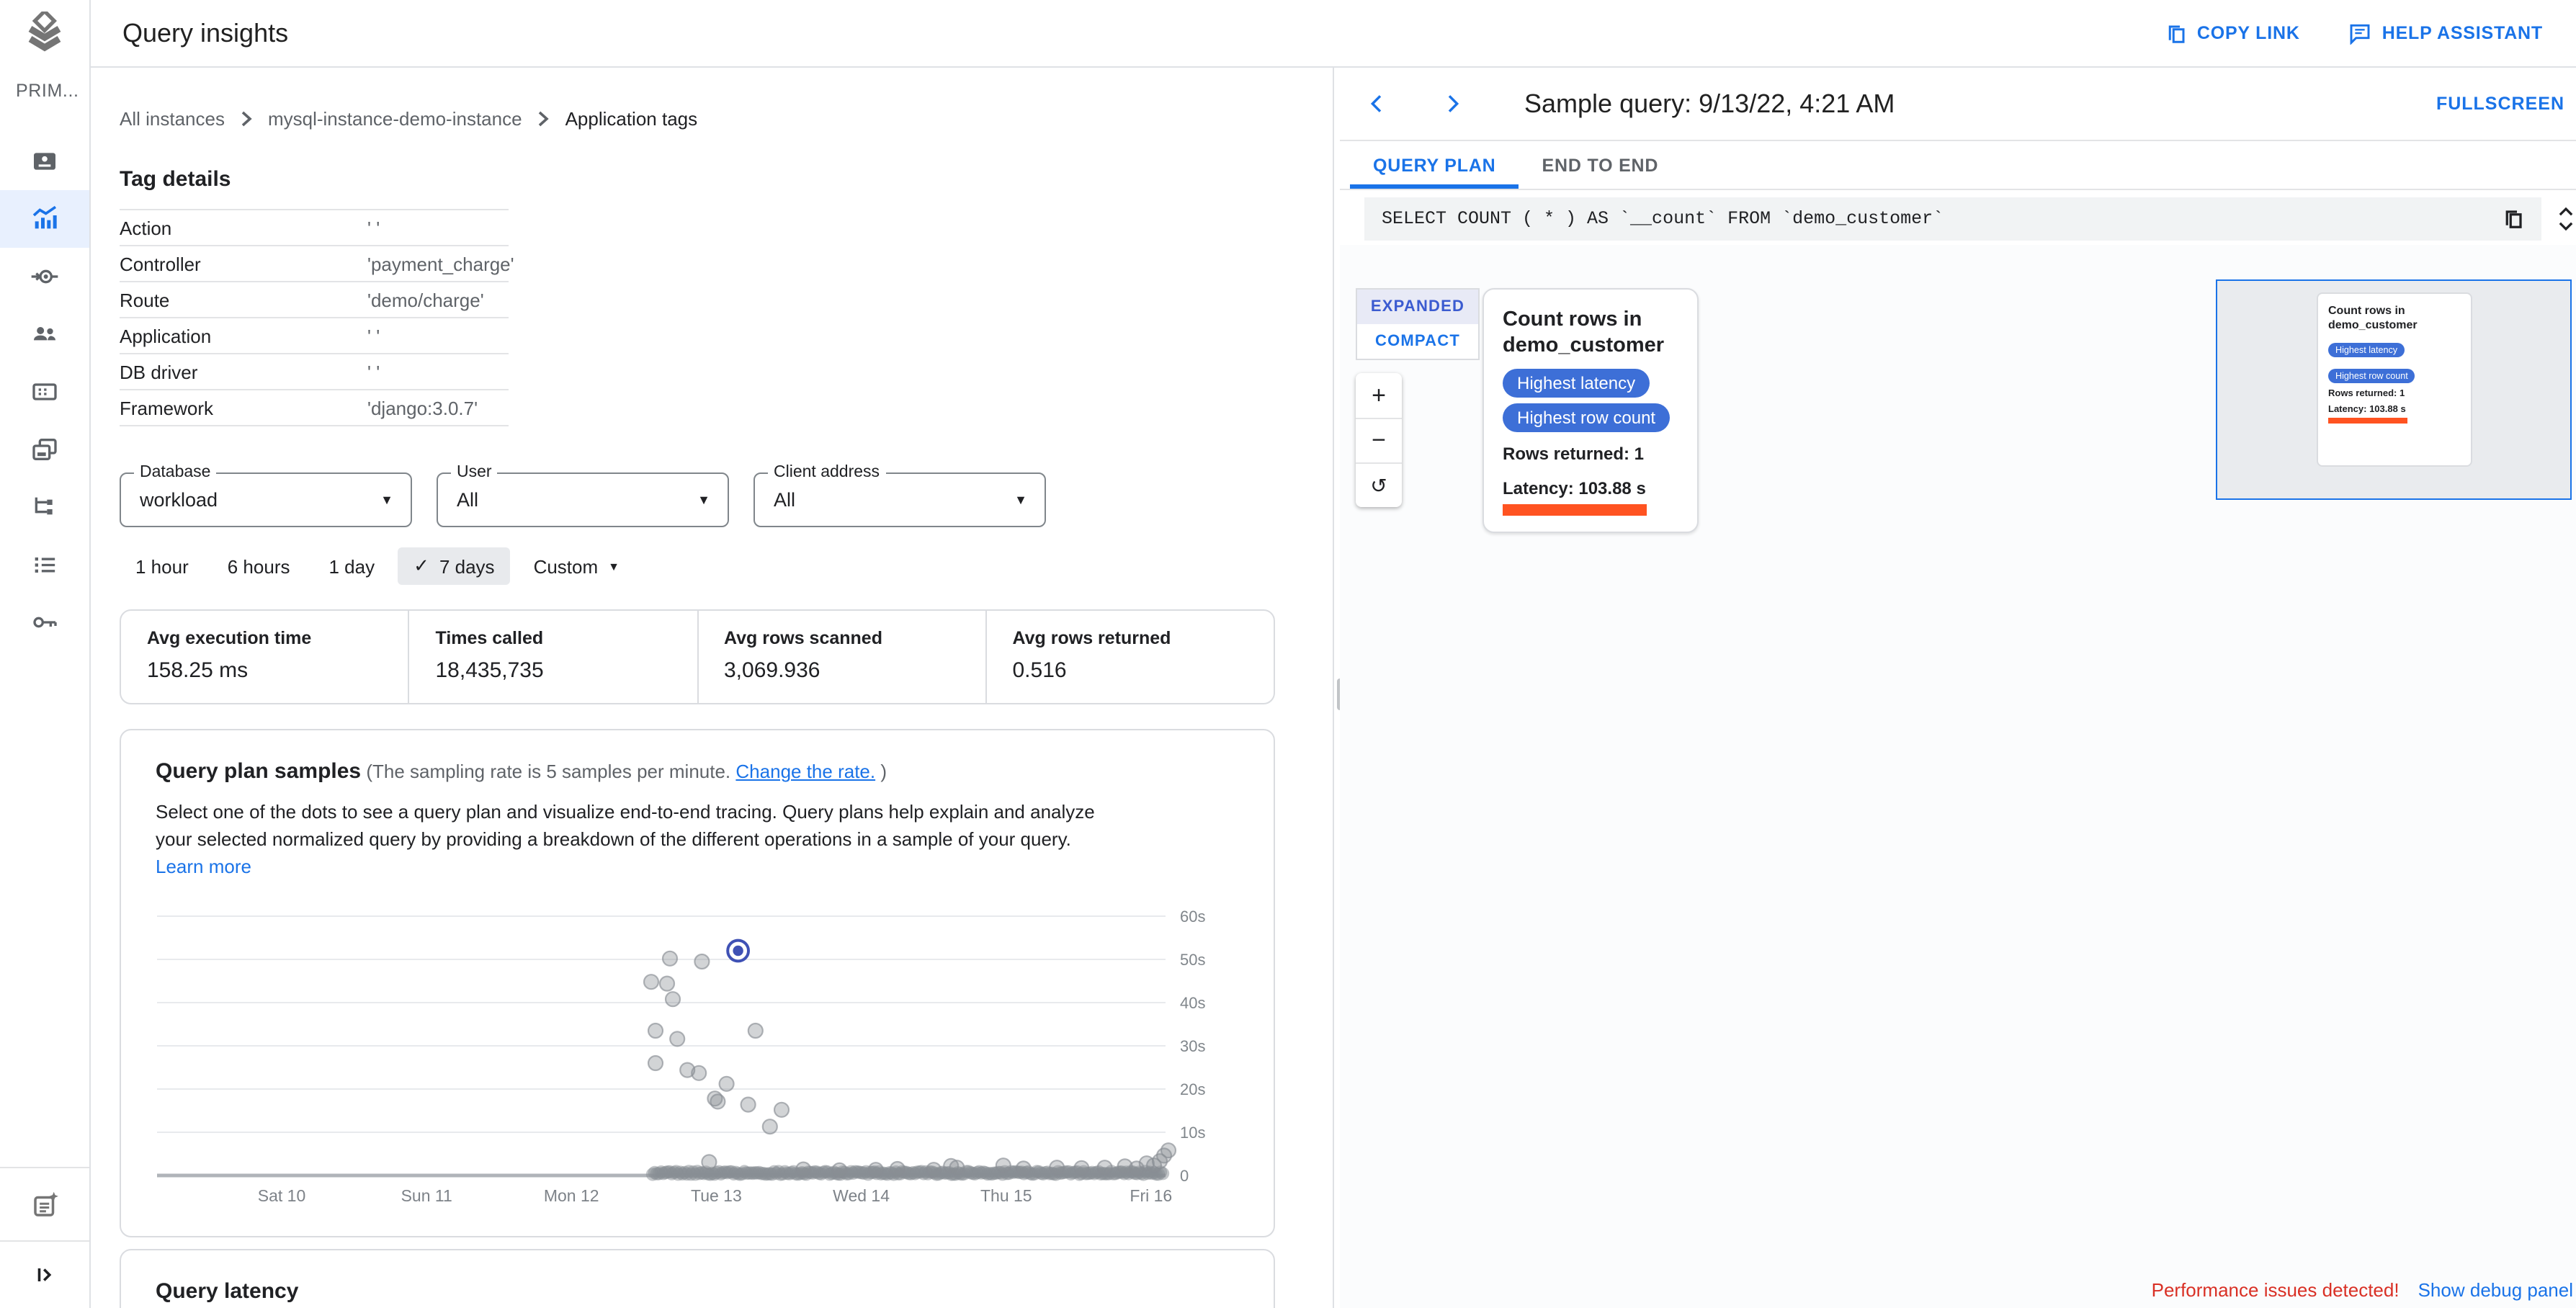 The height and width of the screenshot is (1308, 2576). I want to click on sidebar-item-system-insights, so click(44, 276).